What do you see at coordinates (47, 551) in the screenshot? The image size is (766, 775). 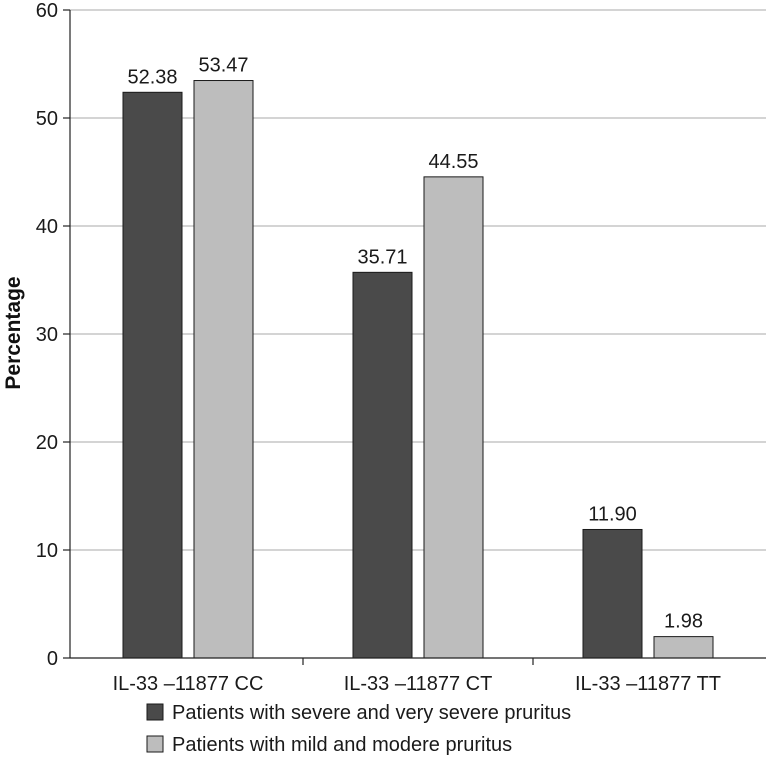 I see `y-tick-label: 10` at bounding box center [47, 551].